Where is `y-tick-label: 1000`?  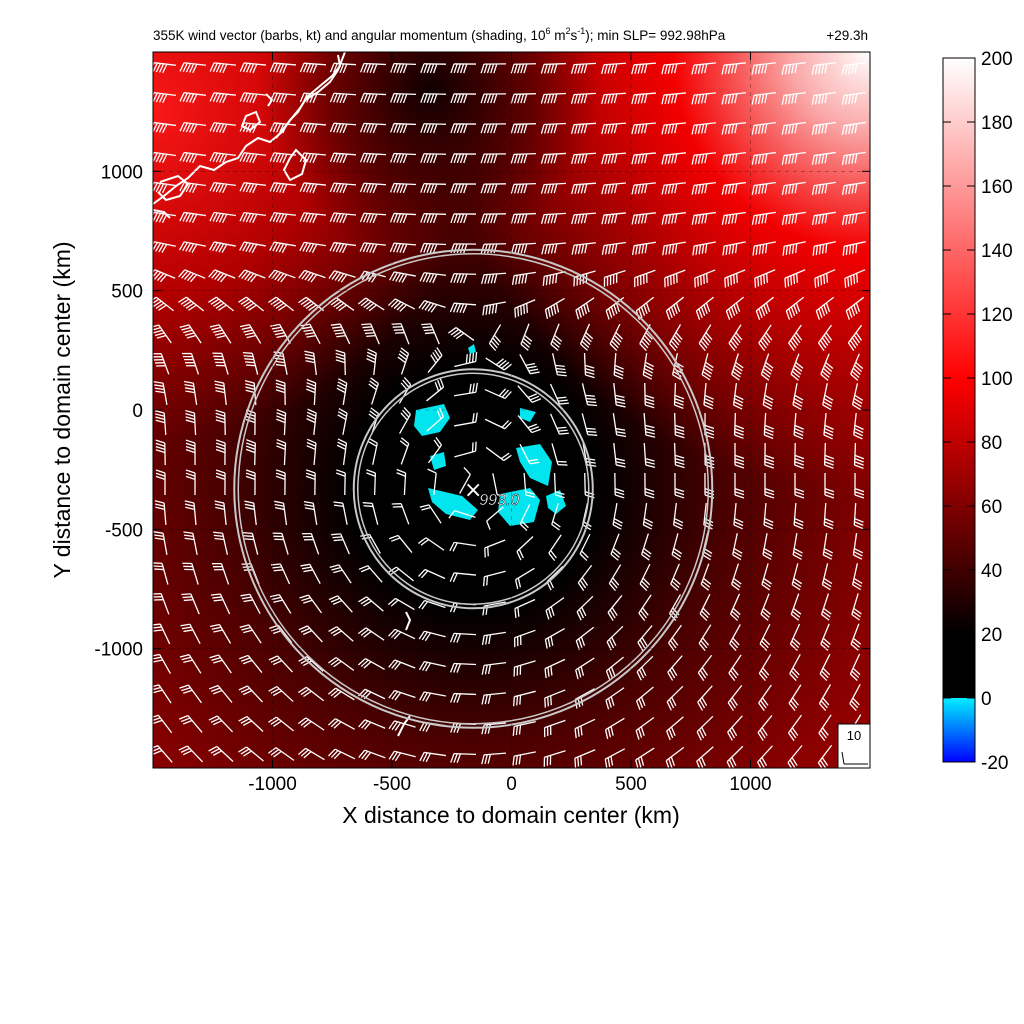 y-tick-label: 1000 is located at coordinates (122, 172).